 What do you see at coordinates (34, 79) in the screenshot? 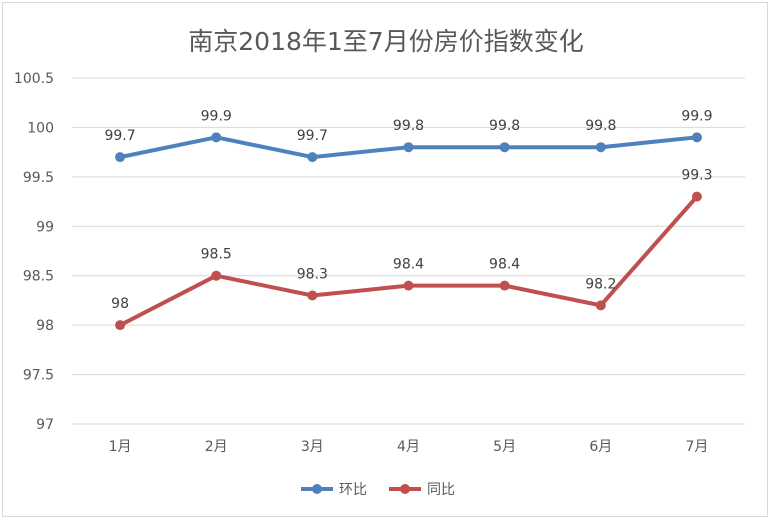
I see `y-tick-label: 100.5` at bounding box center [34, 79].